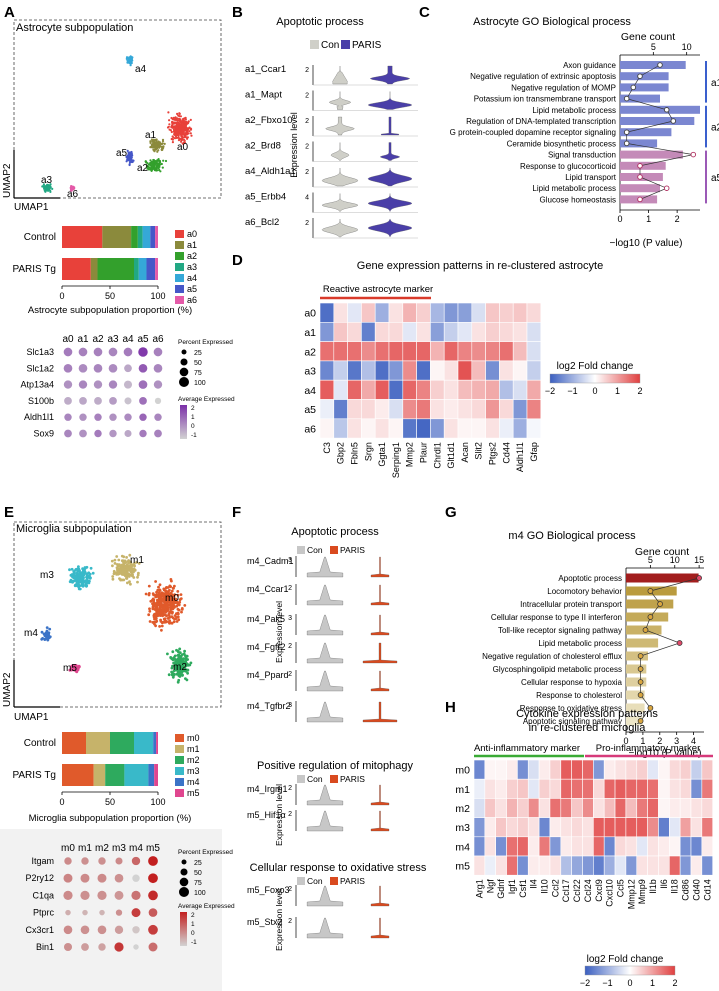 The width and height of the screenshot is (719, 991). Describe the element at coordinates (102, 848) in the screenshot. I see `dot-column-label: m2` at that location.